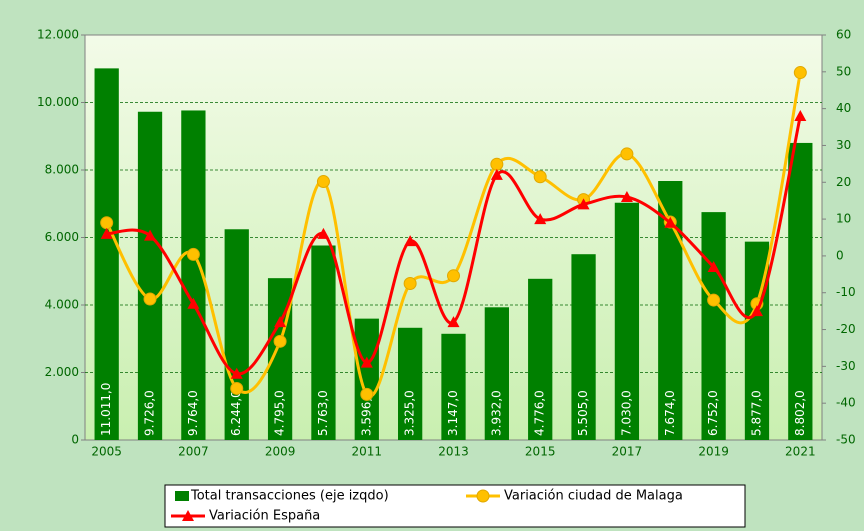 This screenshot has width=864, height=531. Describe the element at coordinates (150, 413) in the screenshot. I see `value-label: 9.726,0` at that location.